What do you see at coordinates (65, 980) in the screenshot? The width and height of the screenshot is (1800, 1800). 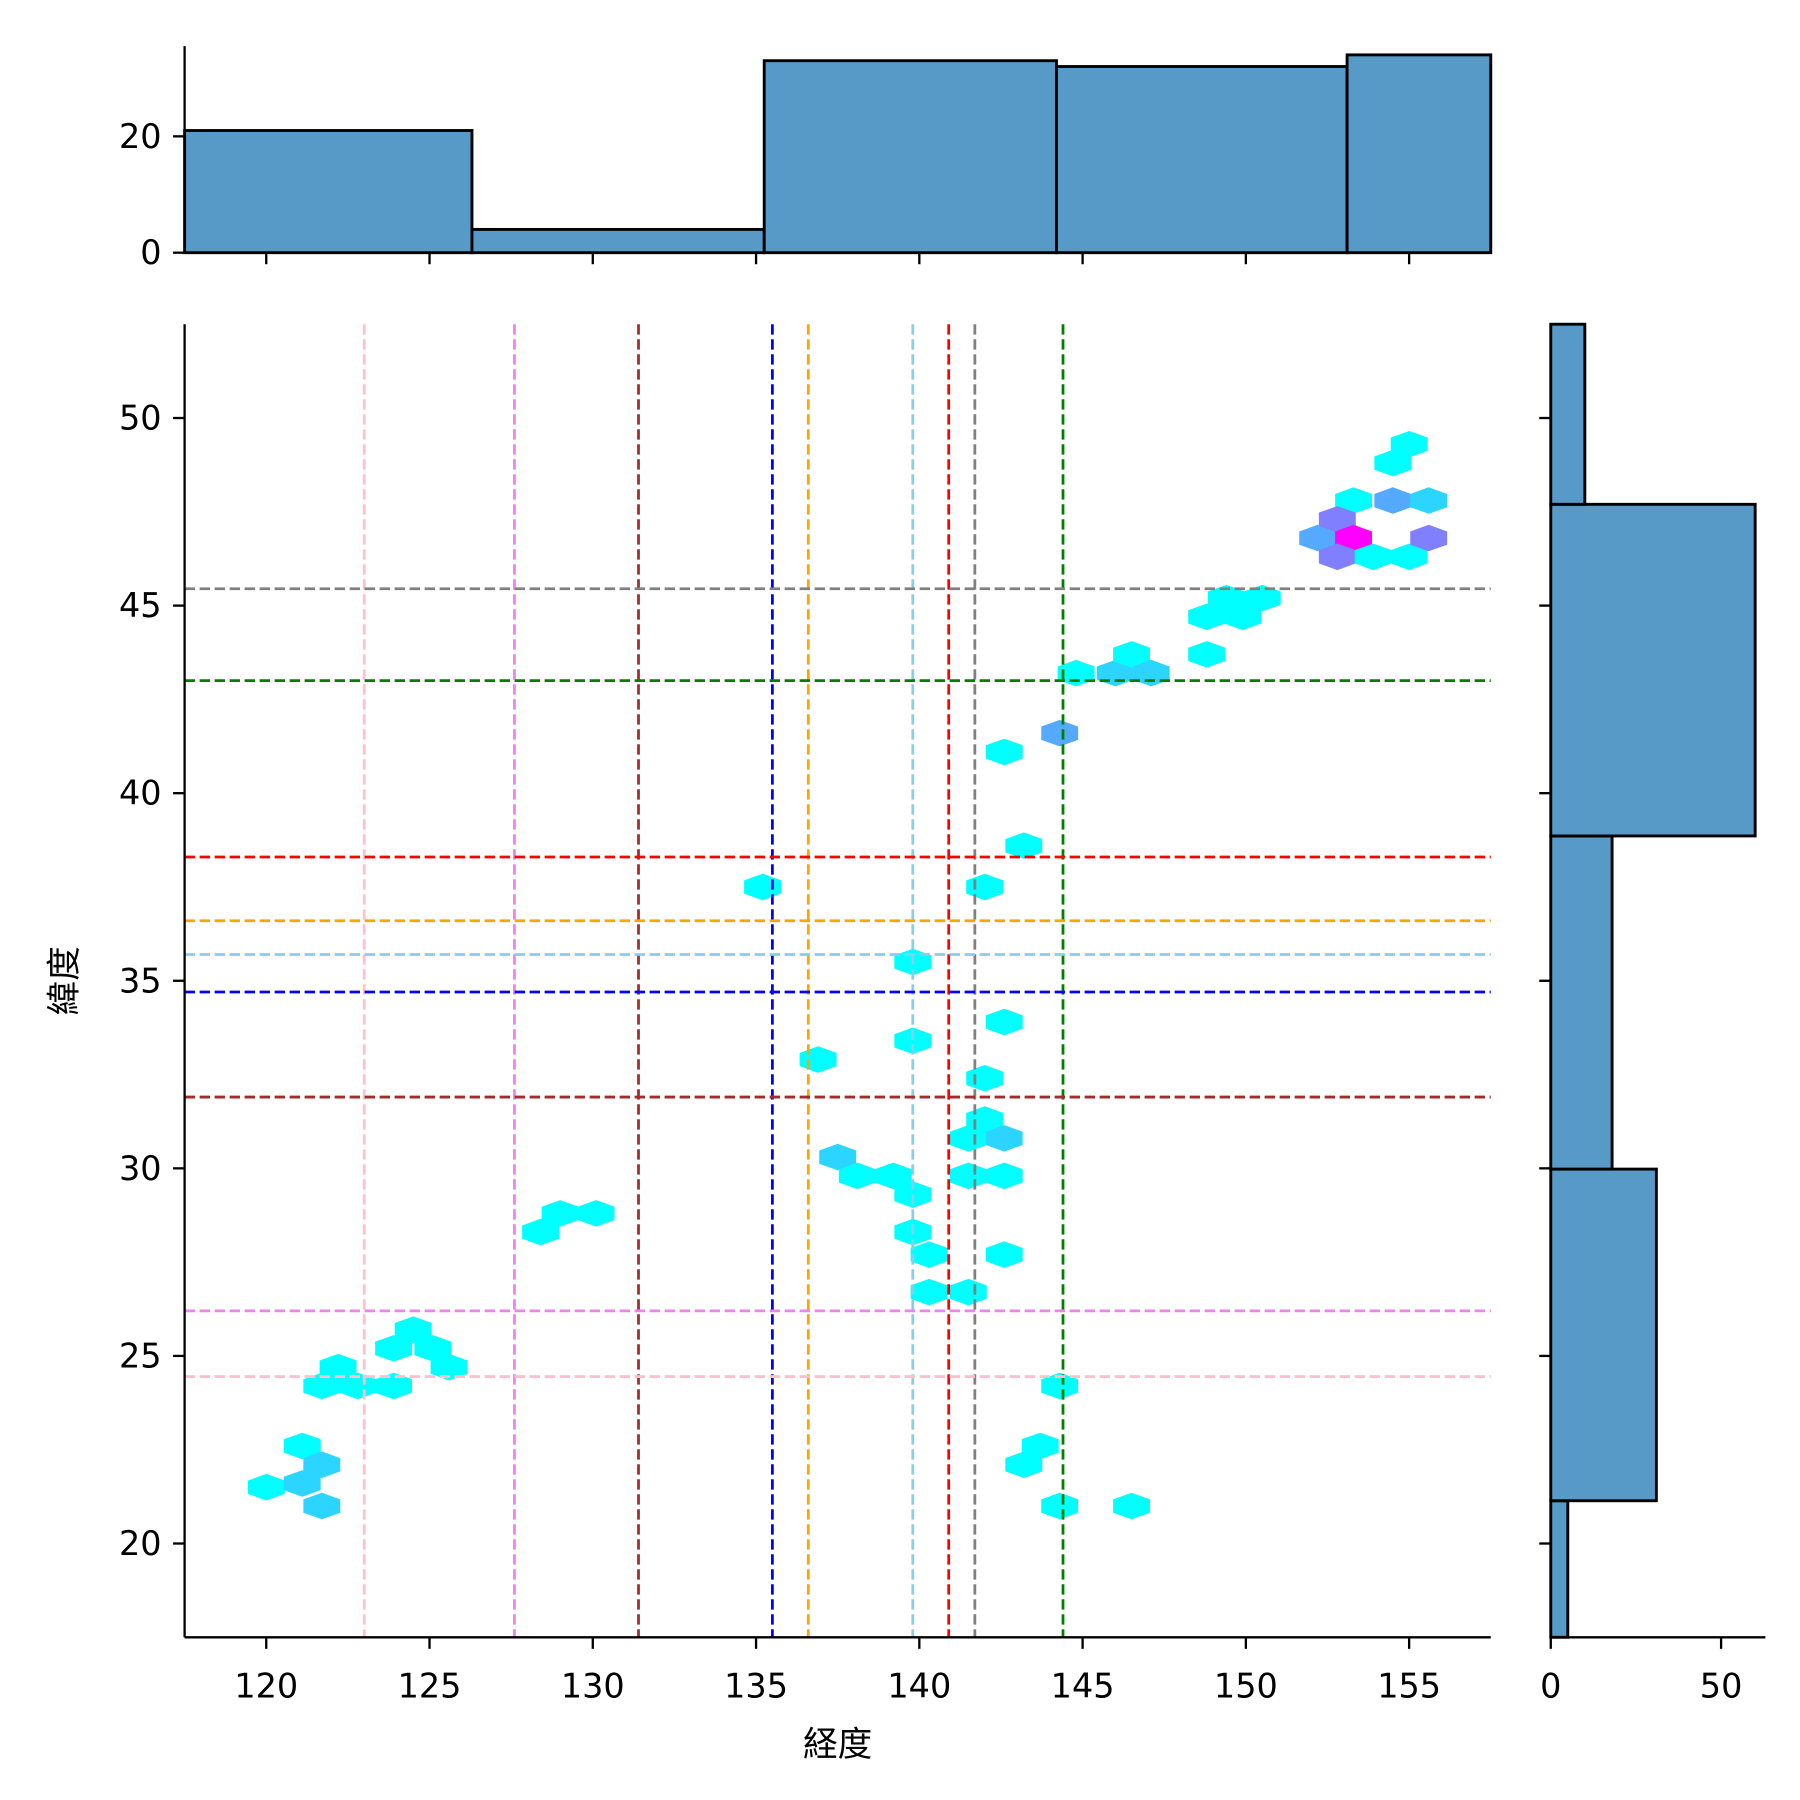 I see `y-axis-label: 緯度` at bounding box center [65, 980].